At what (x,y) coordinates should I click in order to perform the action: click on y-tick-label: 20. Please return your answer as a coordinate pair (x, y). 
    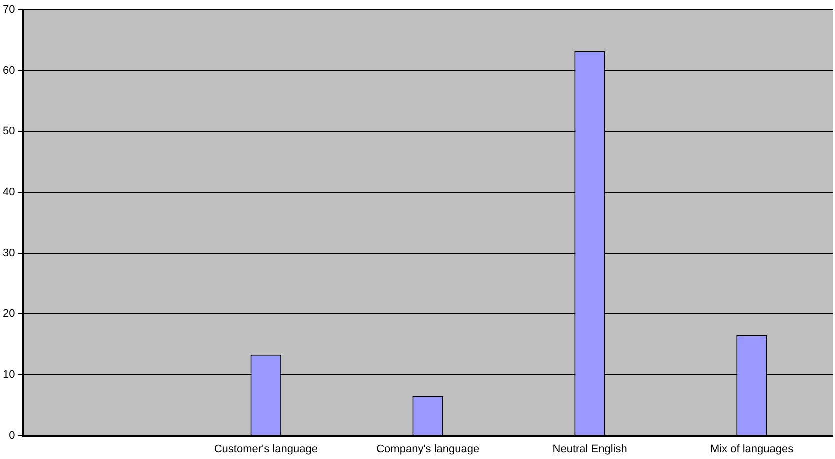
    Looking at the image, I should click on (9, 314).